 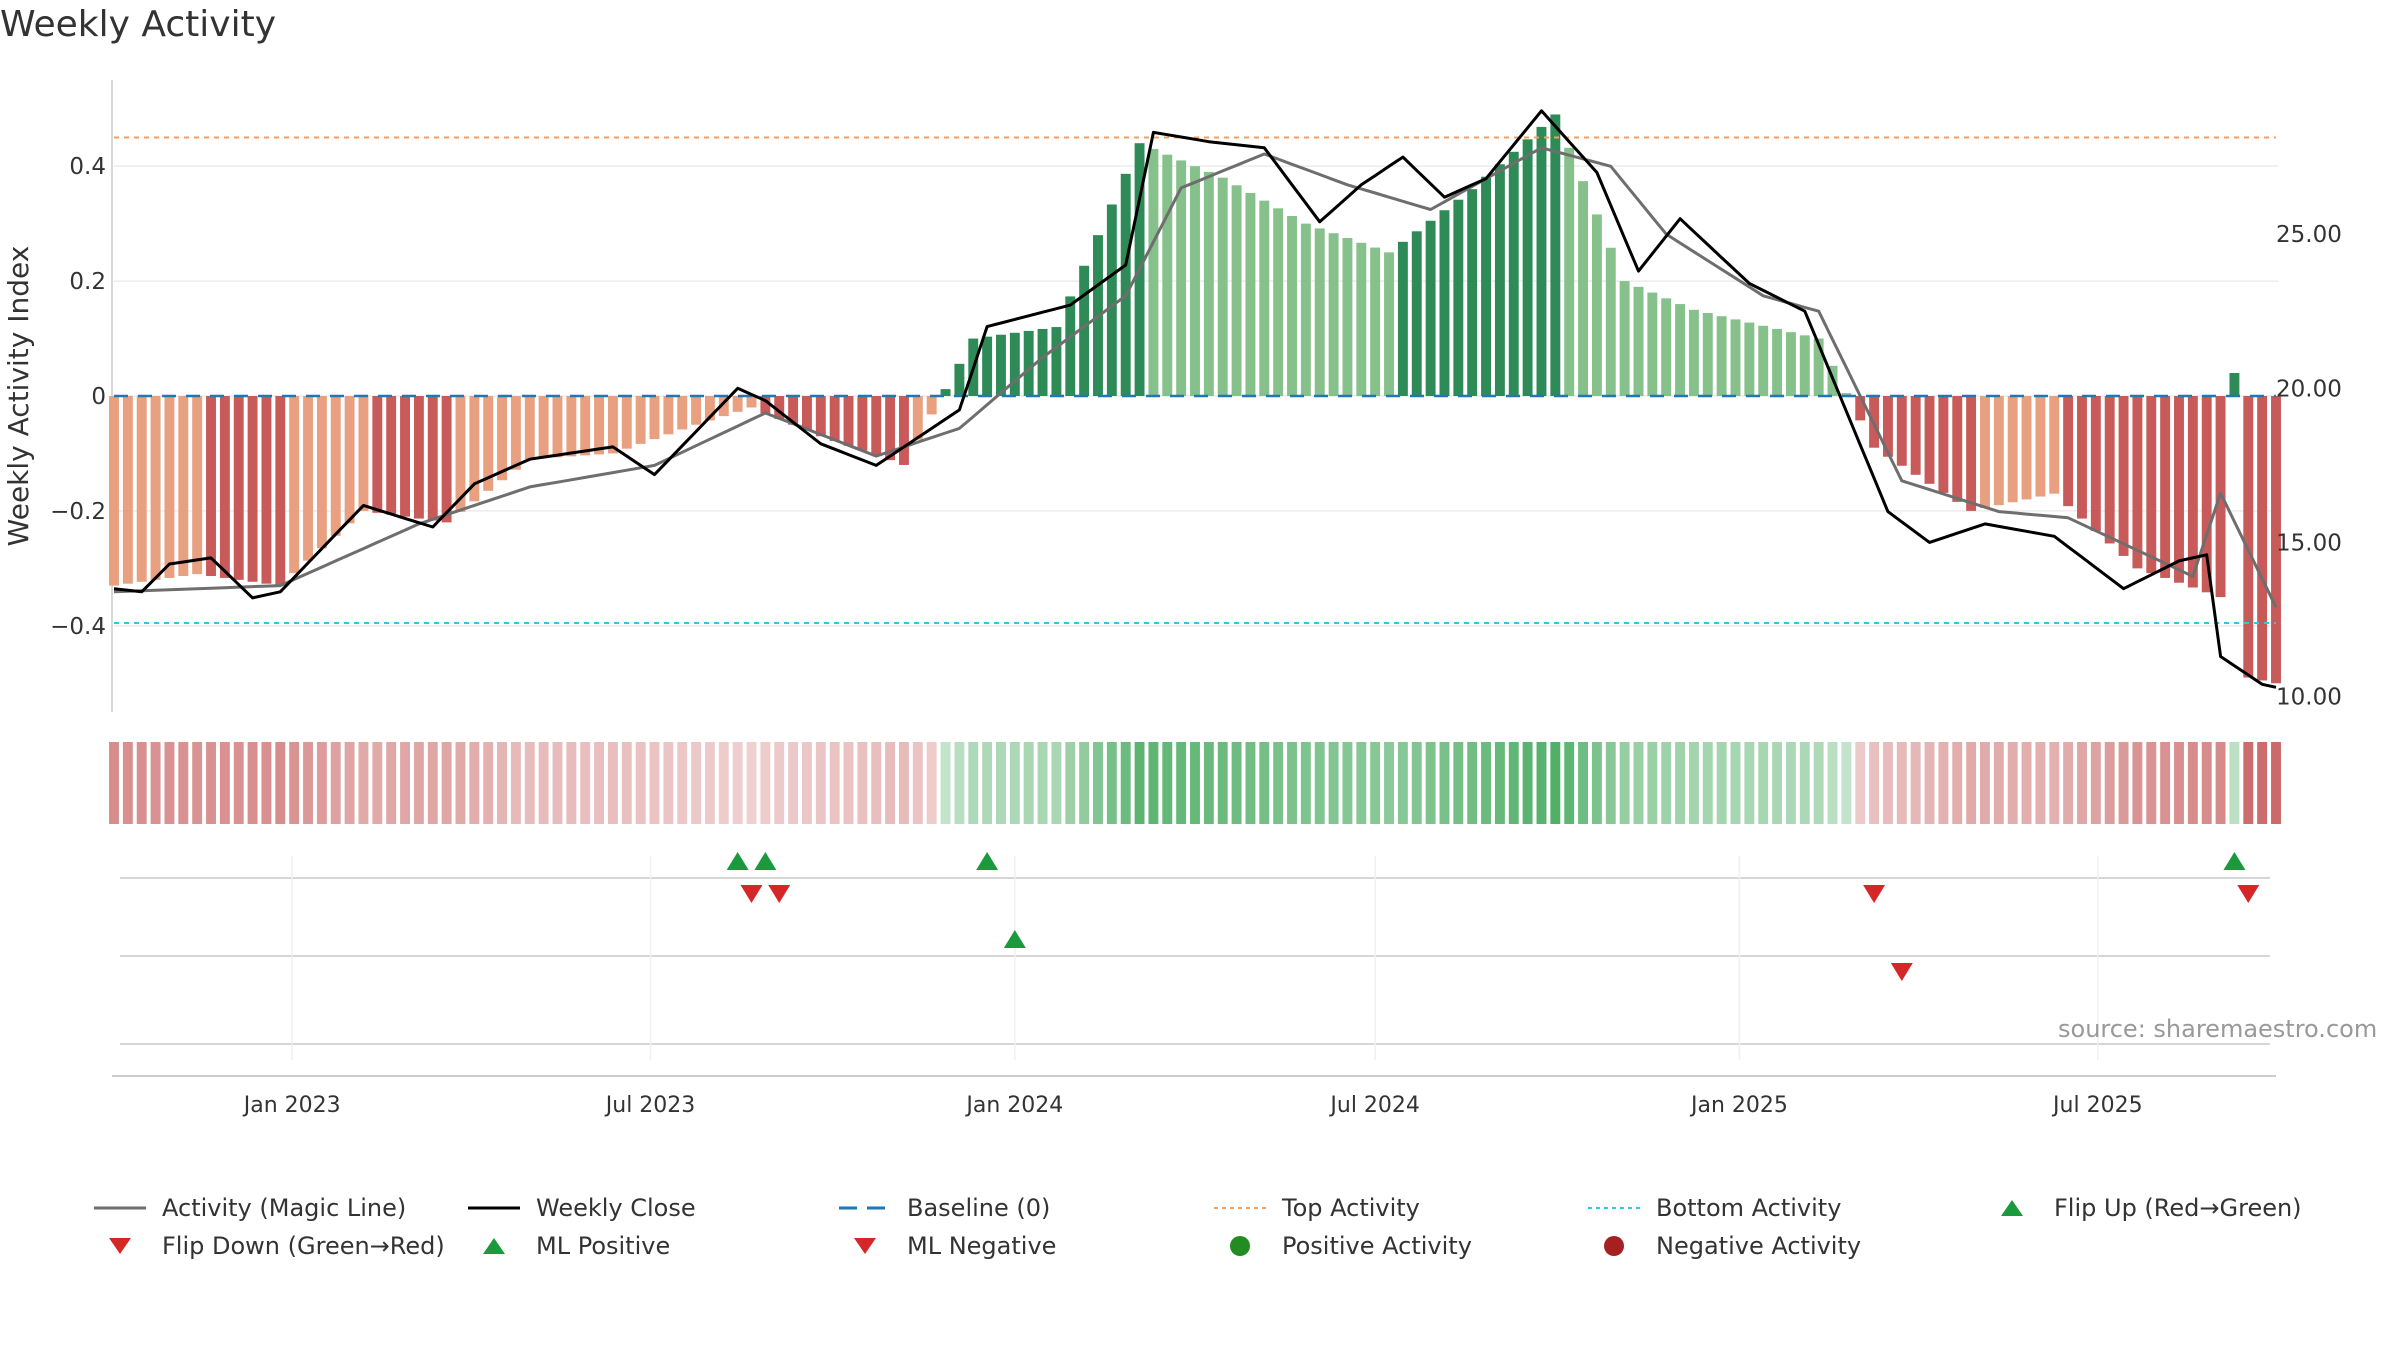 I want to click on legend-label: ML Negative, so click(x=982, y=1246).